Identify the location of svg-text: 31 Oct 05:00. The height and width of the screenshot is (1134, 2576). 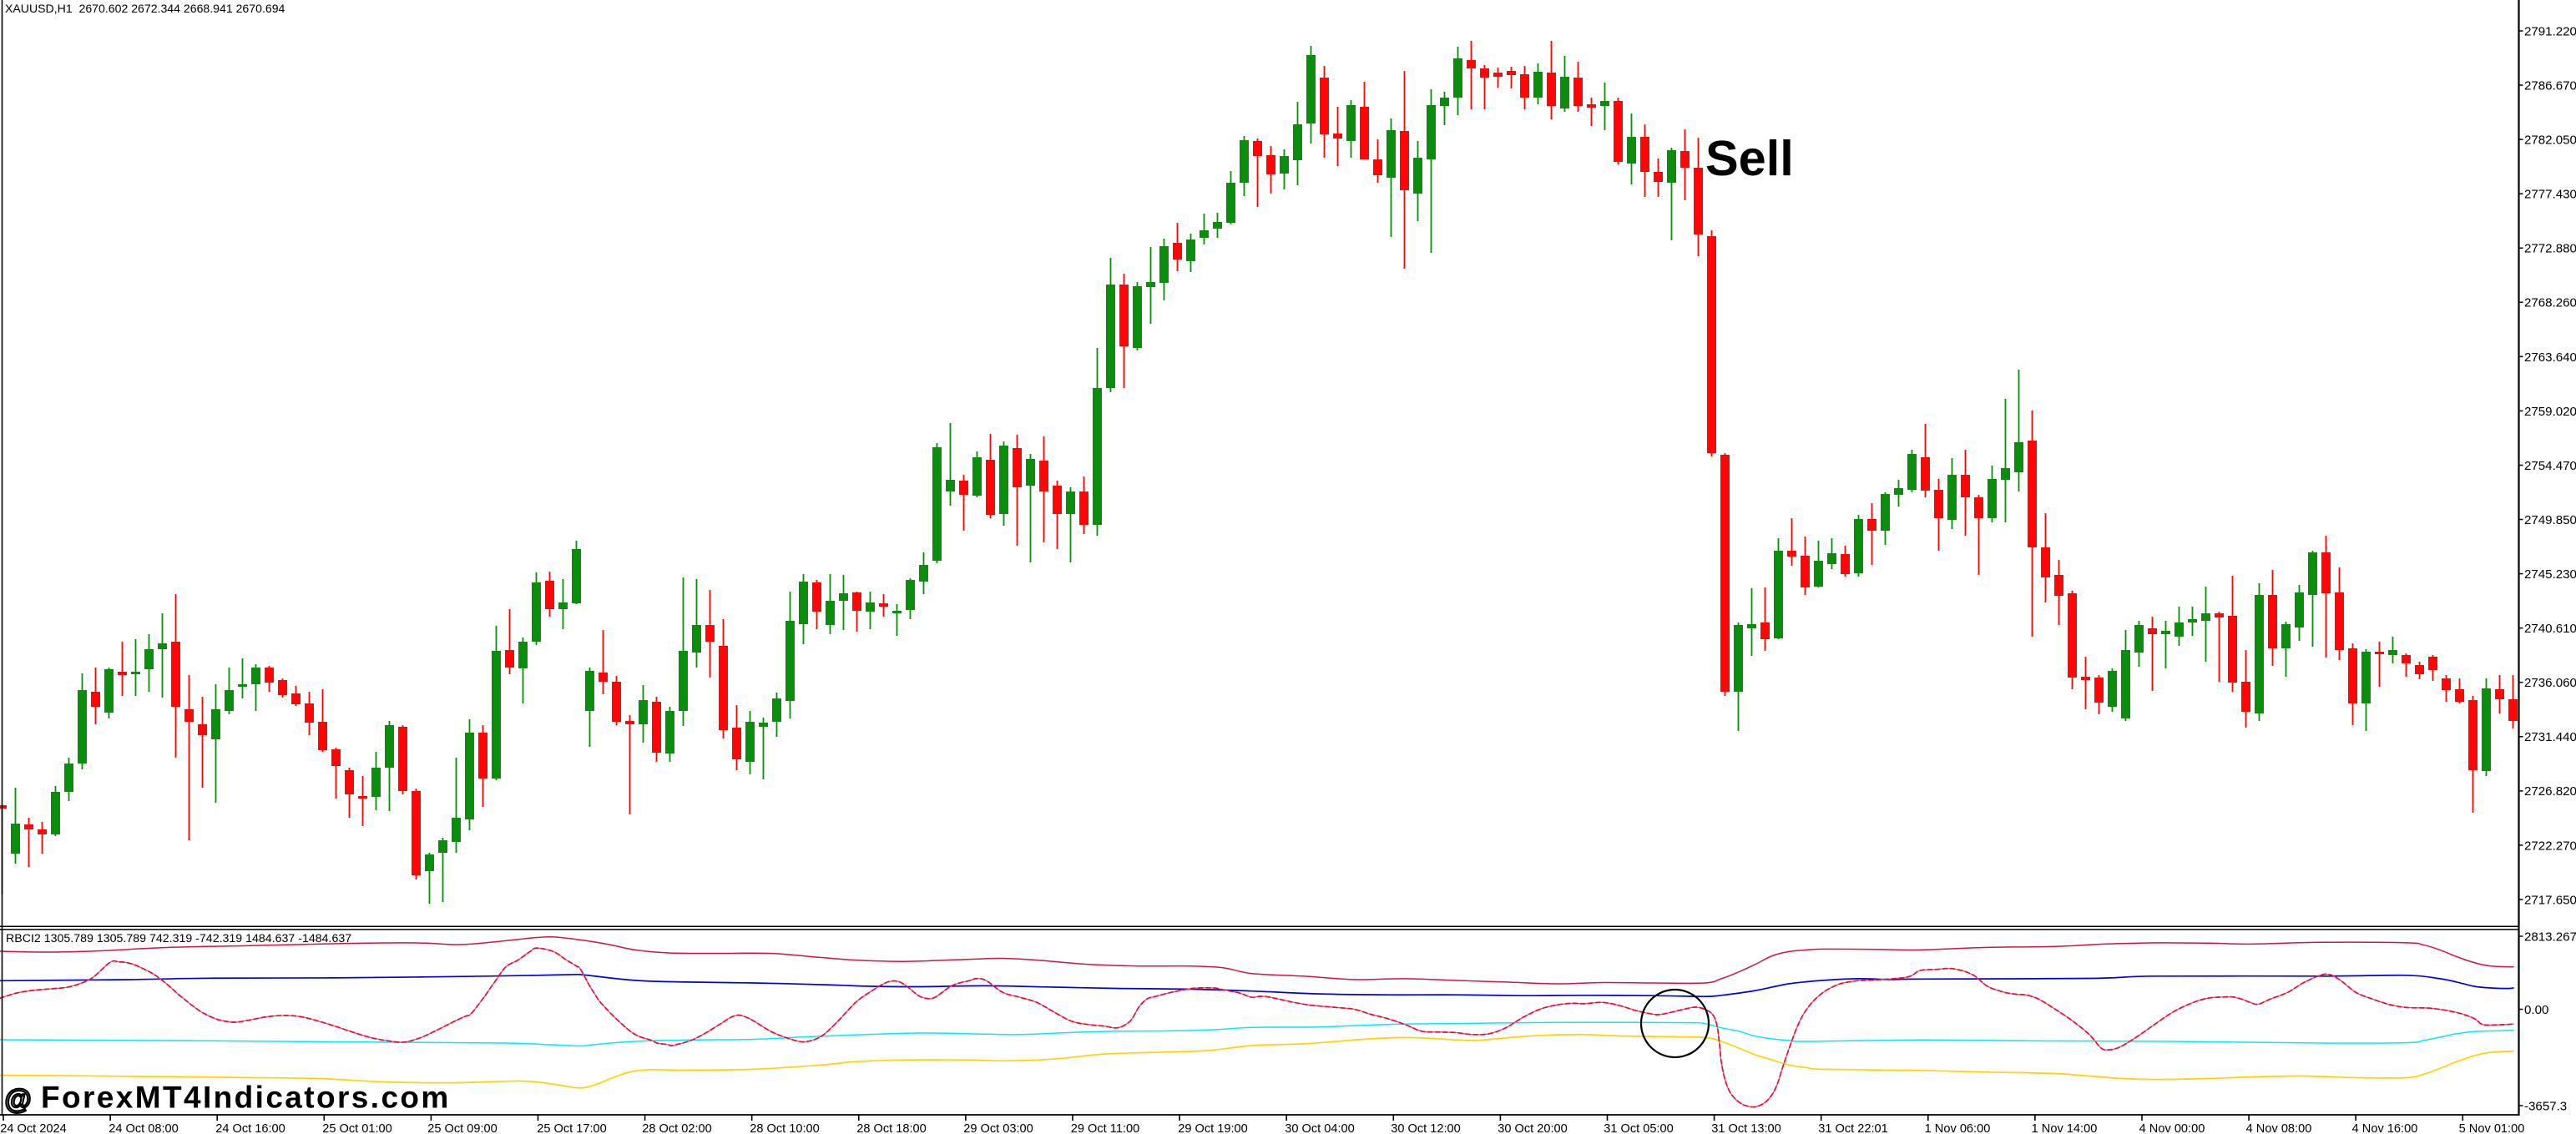
(1639, 1128).